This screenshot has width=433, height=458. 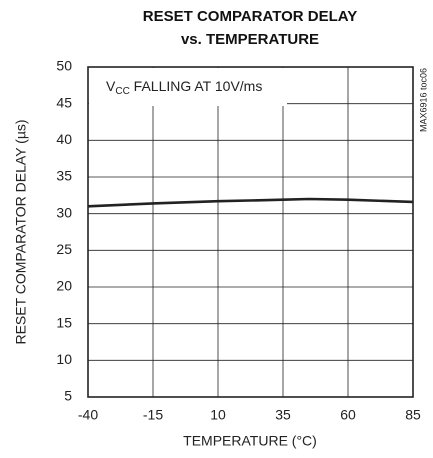 I want to click on x-tick-label: 60, so click(x=348, y=415).